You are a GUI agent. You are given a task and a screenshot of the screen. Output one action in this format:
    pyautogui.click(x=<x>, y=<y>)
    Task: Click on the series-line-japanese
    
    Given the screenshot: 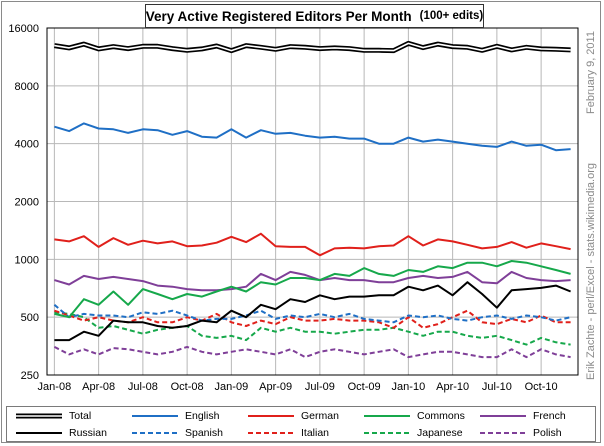 What is the action you would take?
    pyautogui.click(x=312, y=328)
    